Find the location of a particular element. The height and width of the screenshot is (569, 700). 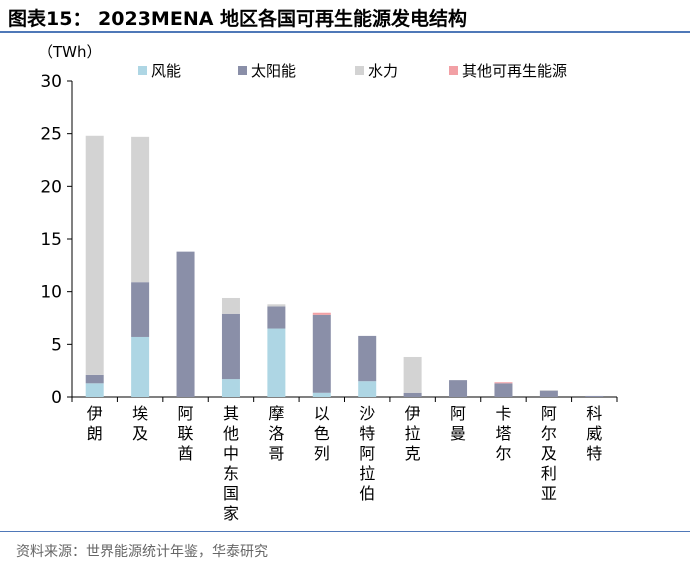

y-tick-label: 10 is located at coordinates (51, 293).